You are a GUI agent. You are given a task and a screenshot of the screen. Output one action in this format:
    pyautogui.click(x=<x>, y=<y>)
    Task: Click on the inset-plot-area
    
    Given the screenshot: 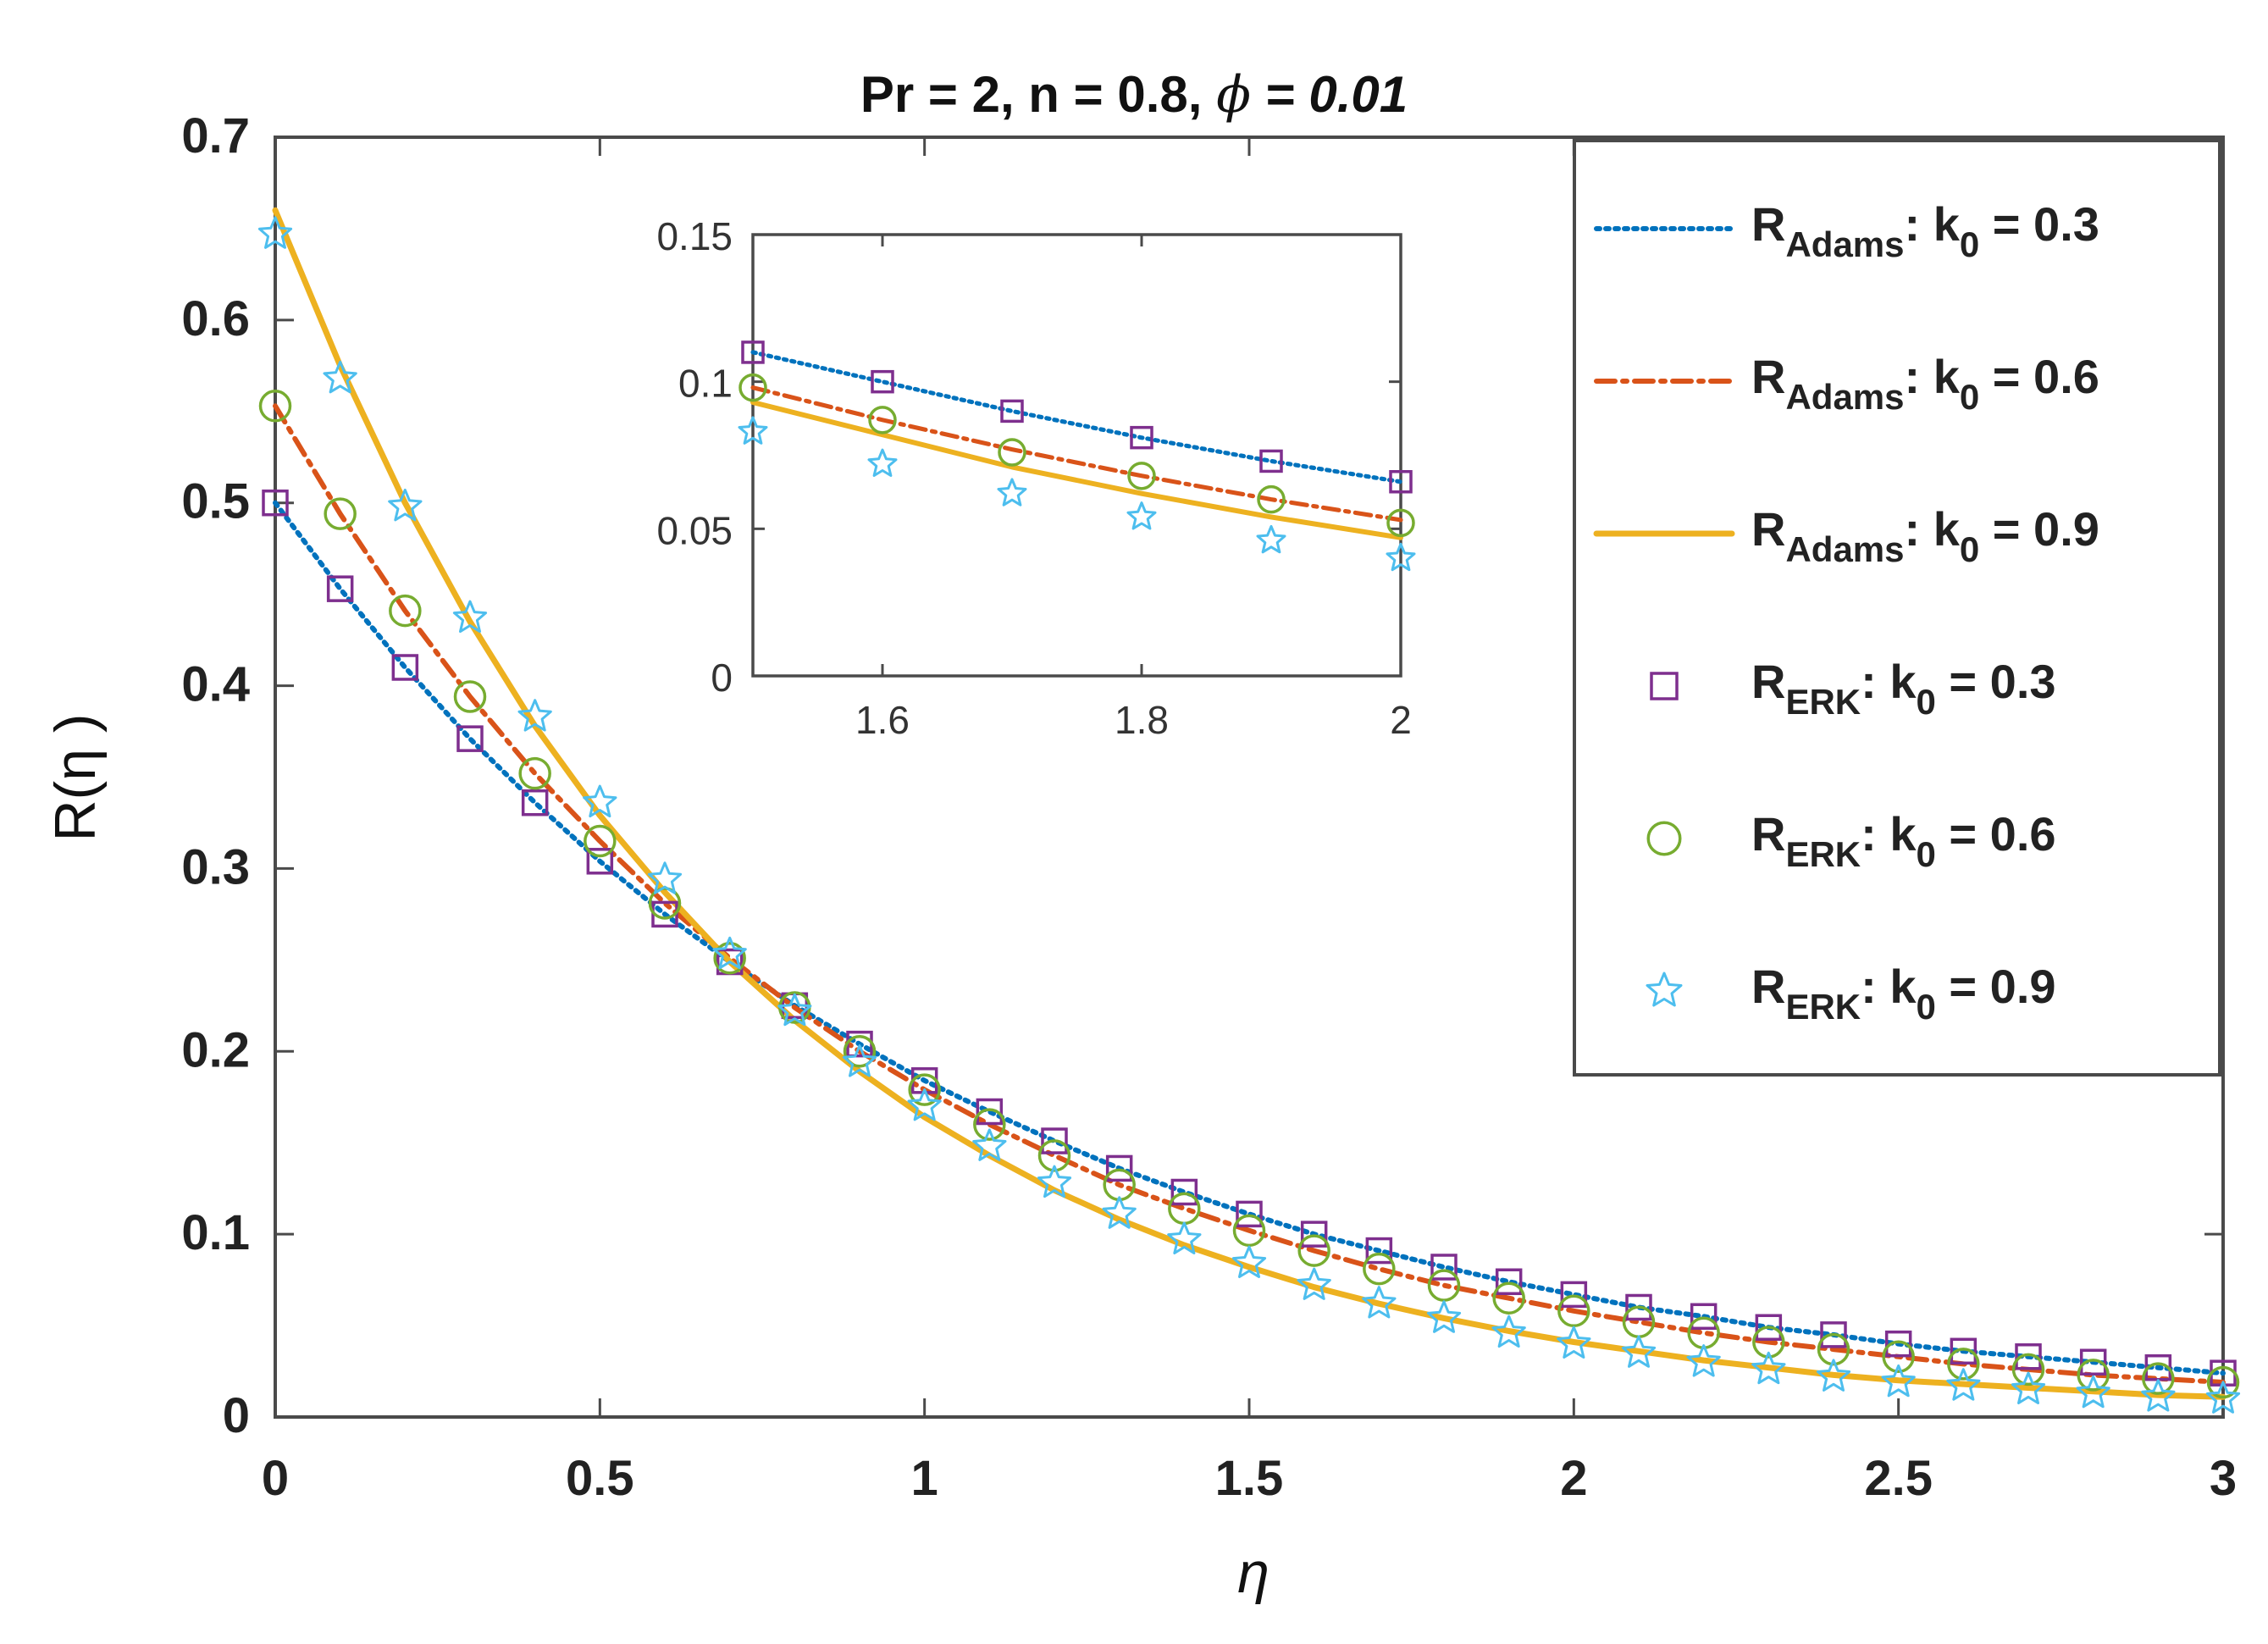 What is the action you would take?
    pyautogui.click(x=1076, y=455)
    